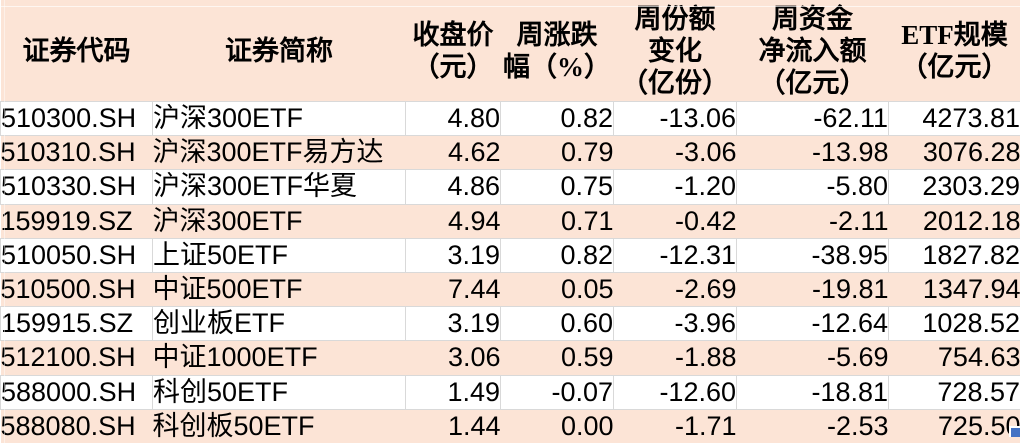 The width and height of the screenshot is (1020, 443). Describe the element at coordinates (812, 118) in the screenshot. I see `cell-inflow: -62.11` at that location.